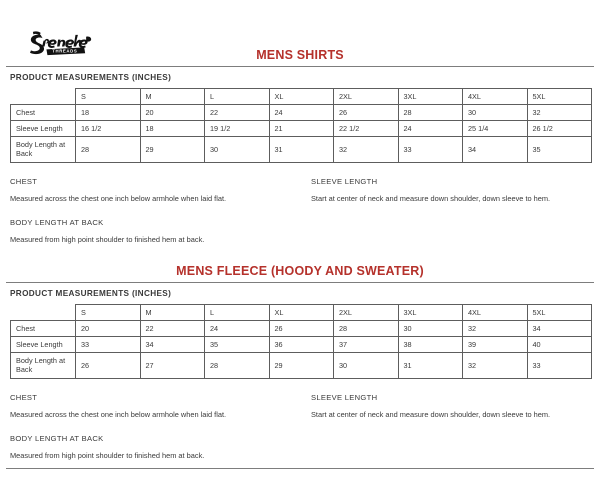  I want to click on cell-body-4xl: 34, so click(495, 149).